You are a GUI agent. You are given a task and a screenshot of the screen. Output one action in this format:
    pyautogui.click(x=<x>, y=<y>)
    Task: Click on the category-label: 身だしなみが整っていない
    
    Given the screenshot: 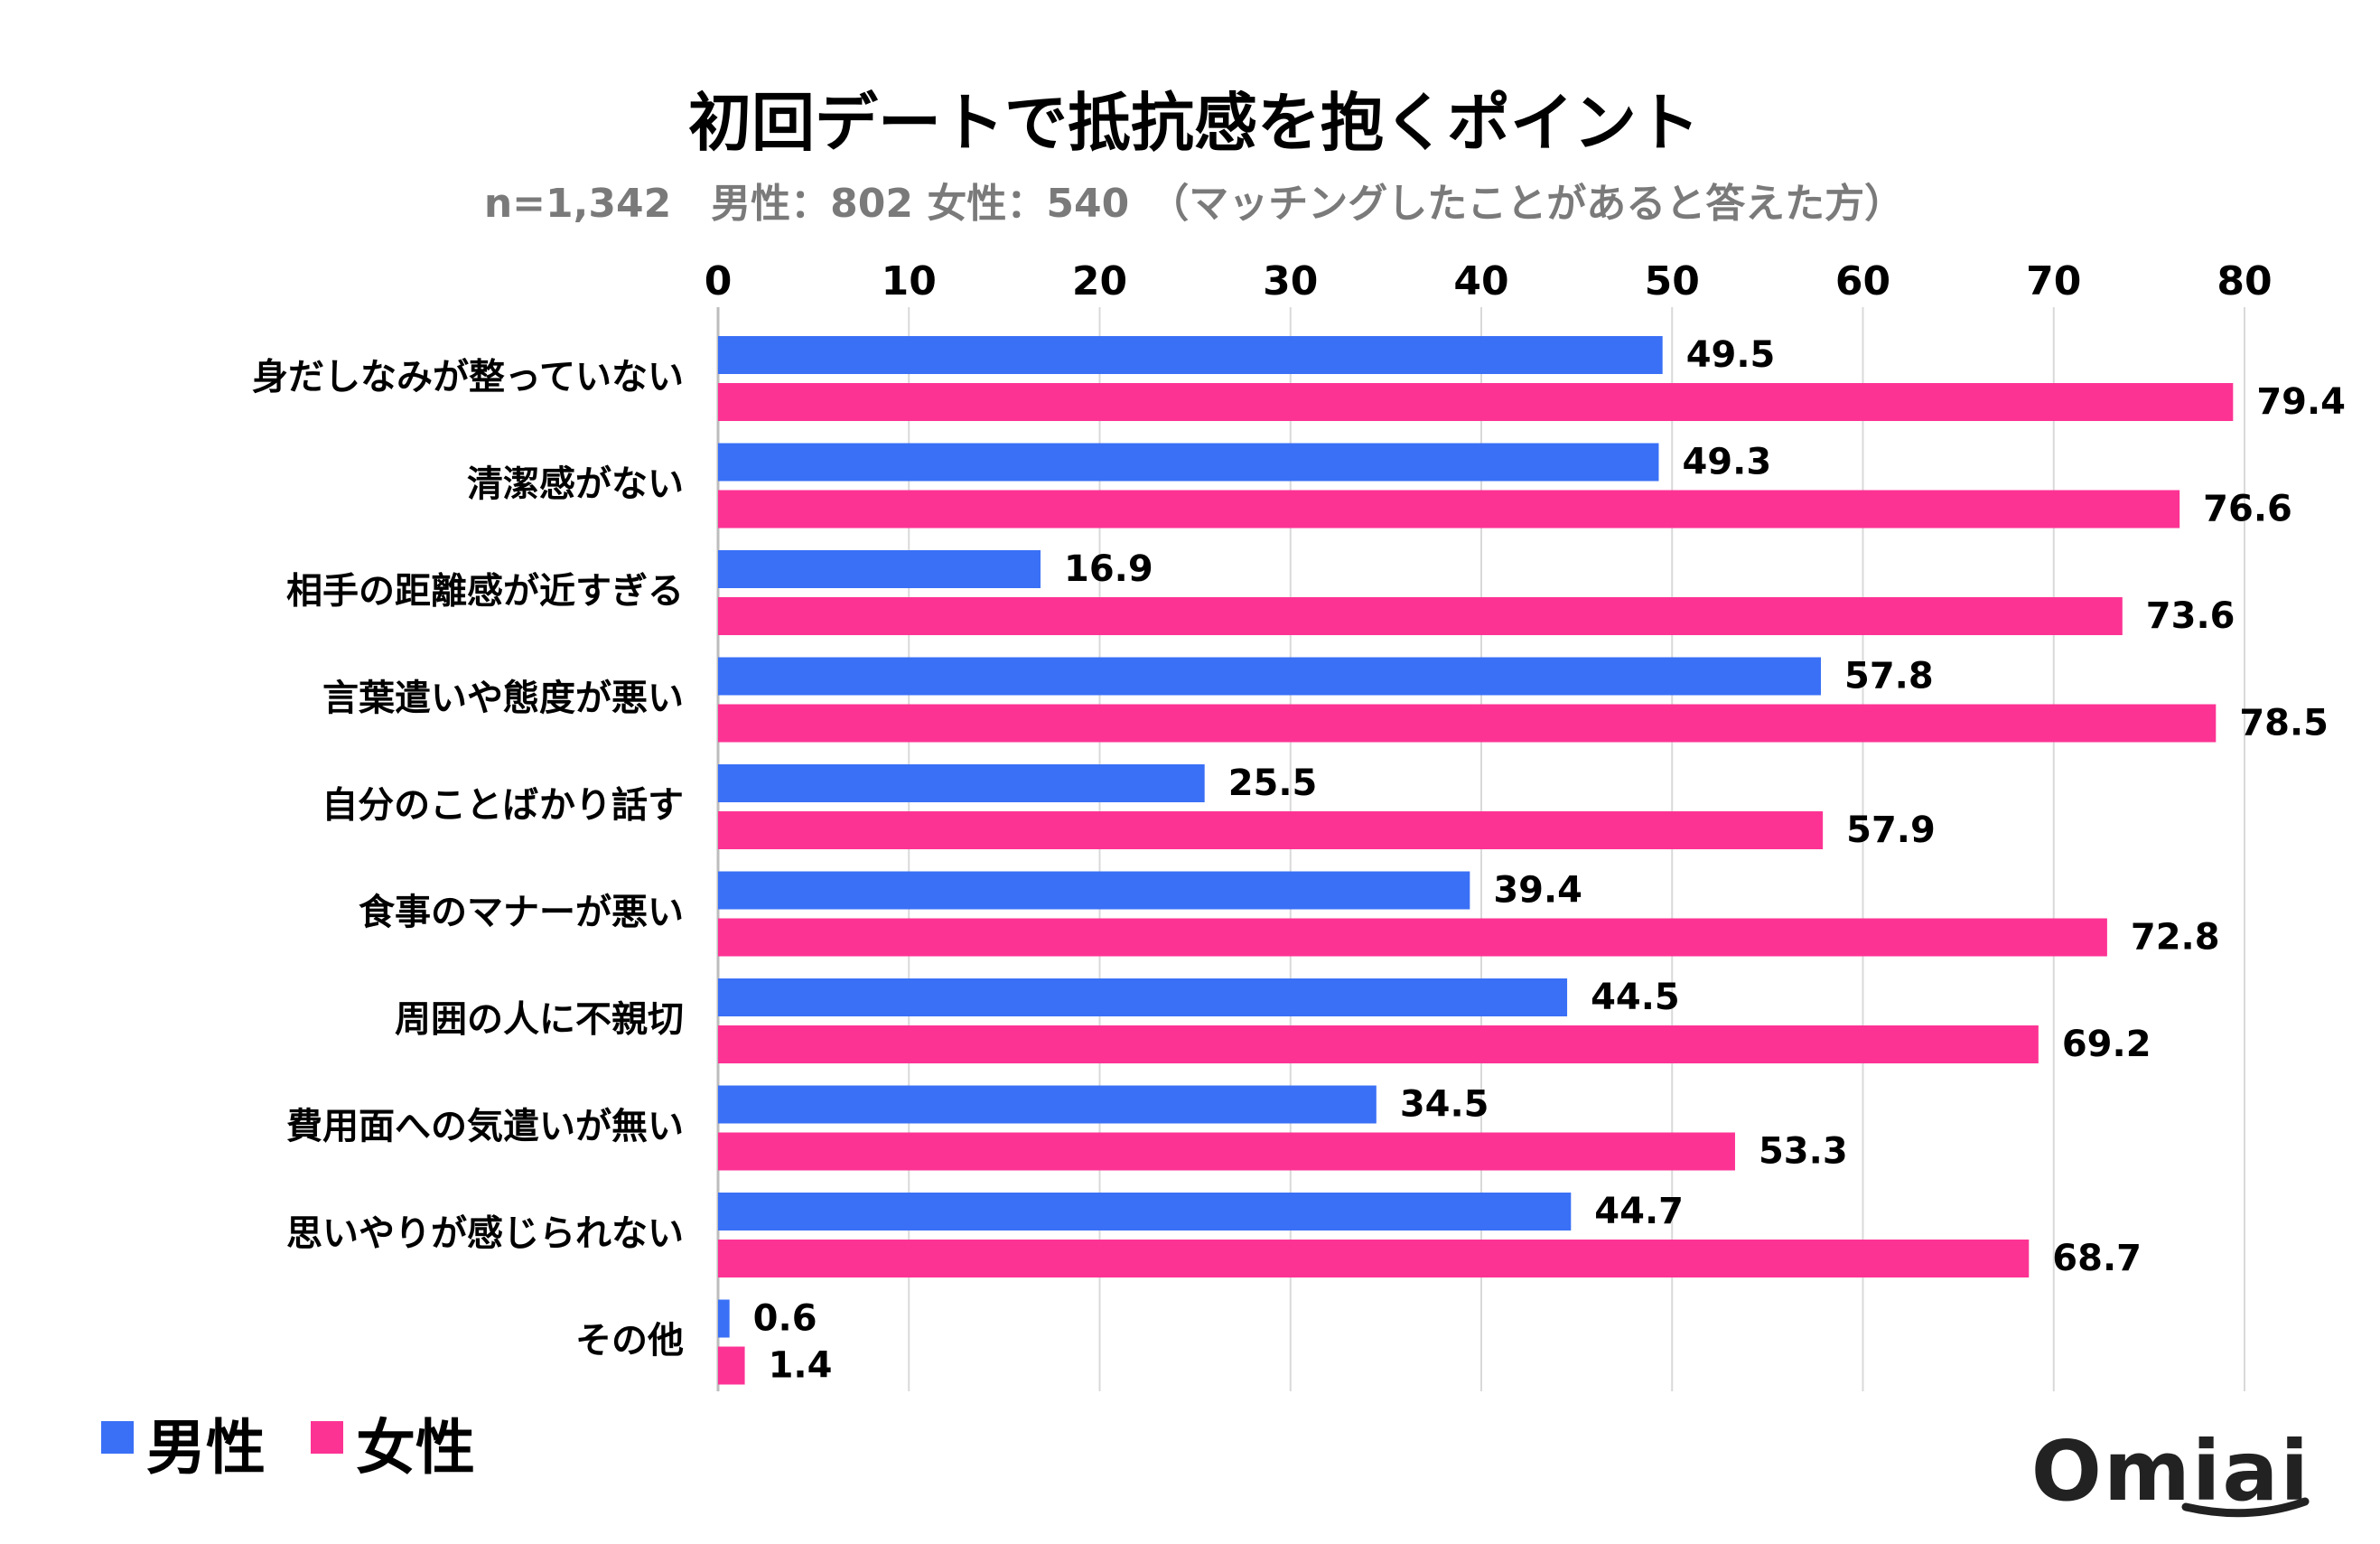 What is the action you would take?
    pyautogui.click(x=468, y=377)
    